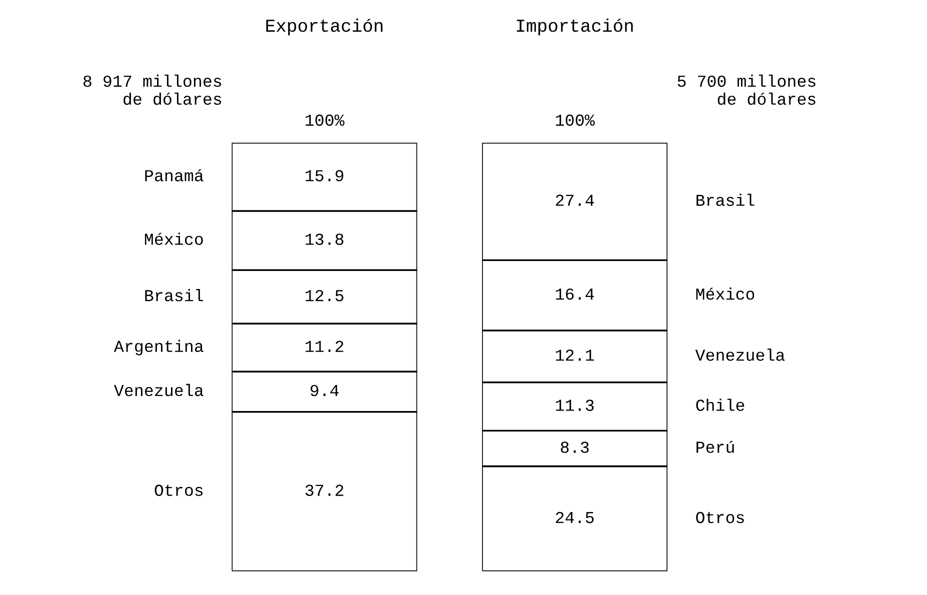 The width and height of the screenshot is (927, 595). I want to click on series-label: Chile, so click(720, 404).